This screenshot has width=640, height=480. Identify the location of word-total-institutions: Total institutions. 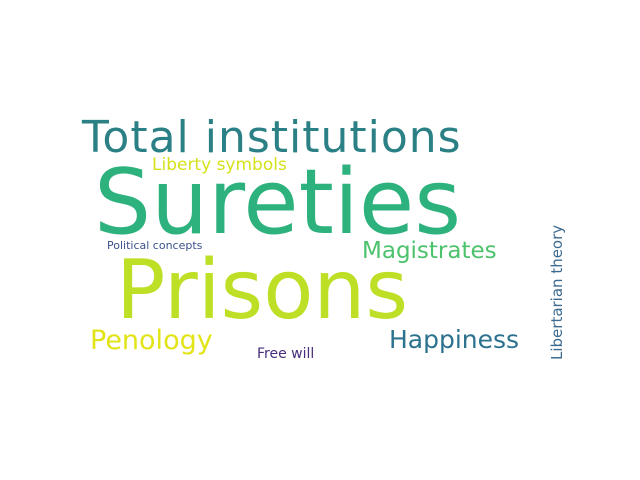
(272, 137).